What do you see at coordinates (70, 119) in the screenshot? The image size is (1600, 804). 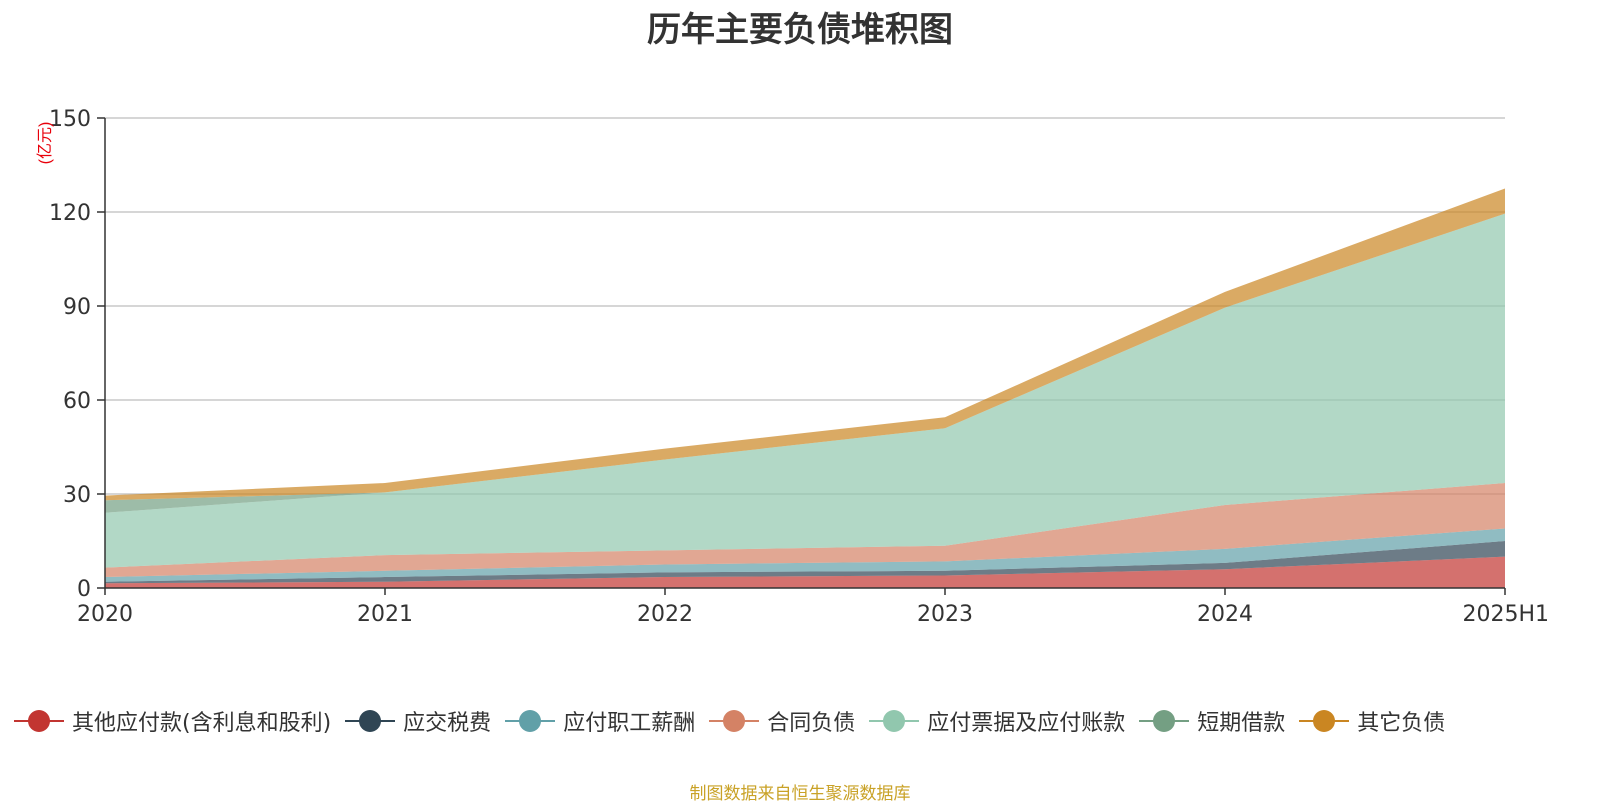 I see `y-tick-label: 150` at bounding box center [70, 119].